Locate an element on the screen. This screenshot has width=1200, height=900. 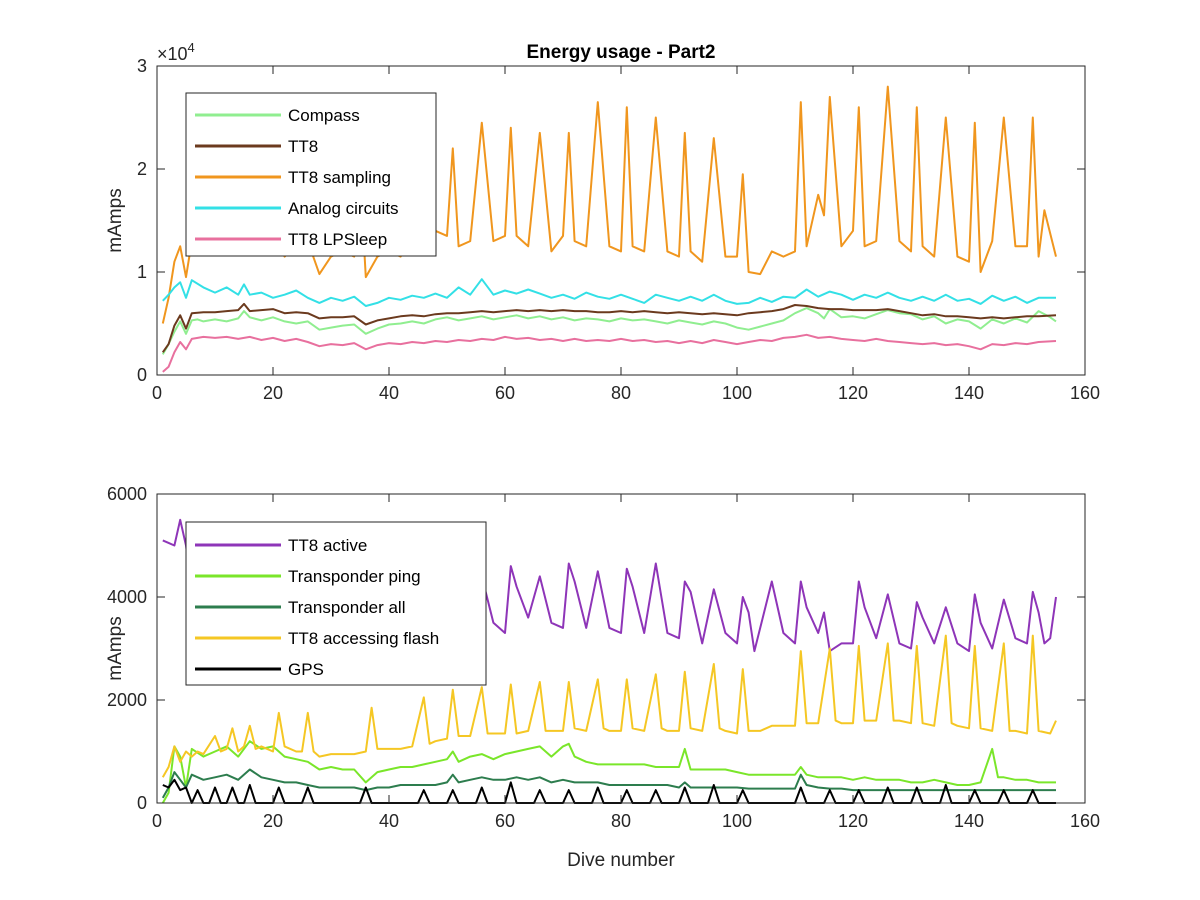
legend-label: Compass is located at coordinates (324, 115).